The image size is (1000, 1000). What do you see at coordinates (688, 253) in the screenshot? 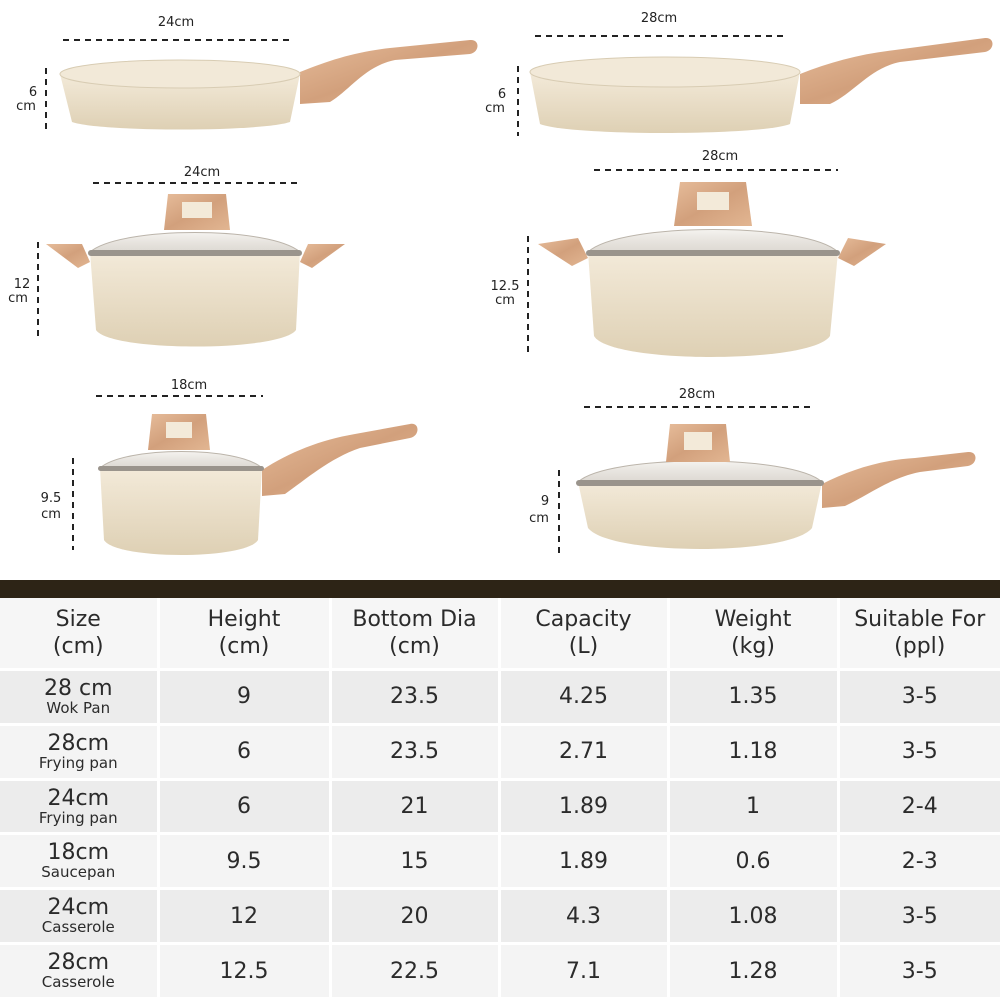
I see `casserole-28-image: 28cm 12.5 cm` at bounding box center [688, 253].